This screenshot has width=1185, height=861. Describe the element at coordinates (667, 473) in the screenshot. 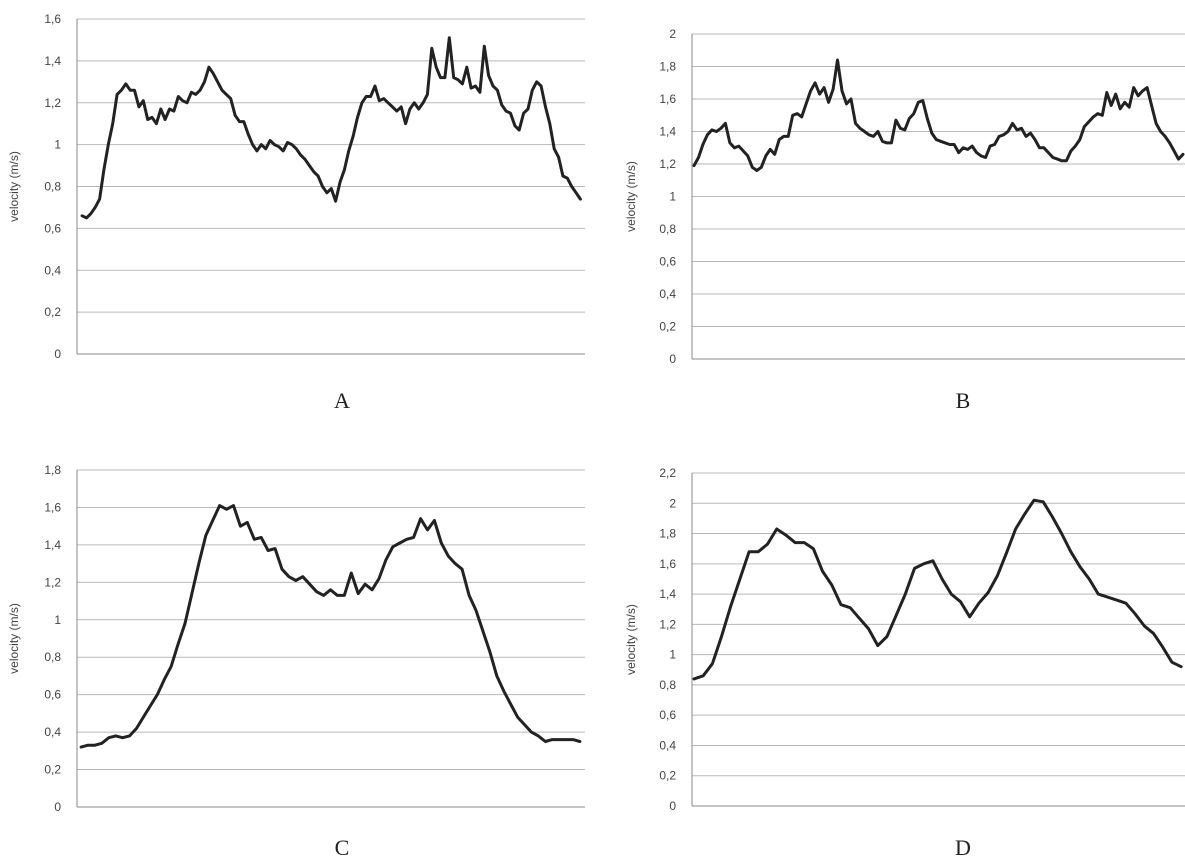

I see `y-tick-label: 2,2` at that location.